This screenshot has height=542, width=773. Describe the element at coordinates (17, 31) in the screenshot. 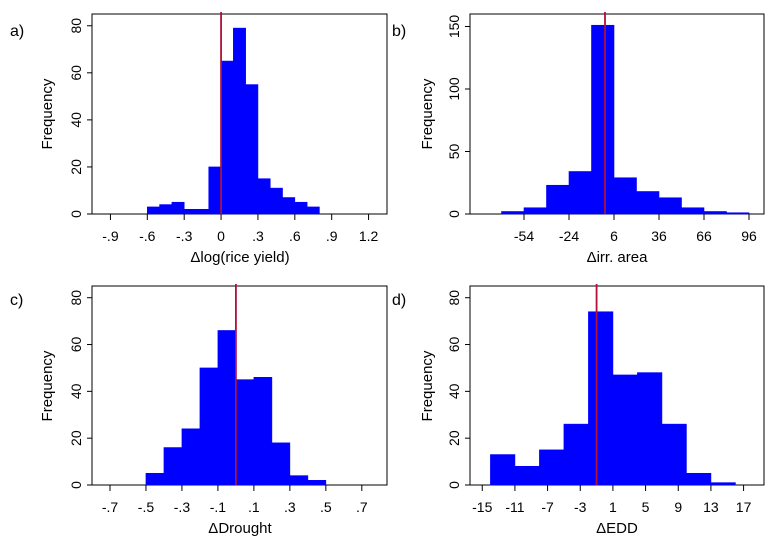

I see `panel-a-label: a)` at that location.